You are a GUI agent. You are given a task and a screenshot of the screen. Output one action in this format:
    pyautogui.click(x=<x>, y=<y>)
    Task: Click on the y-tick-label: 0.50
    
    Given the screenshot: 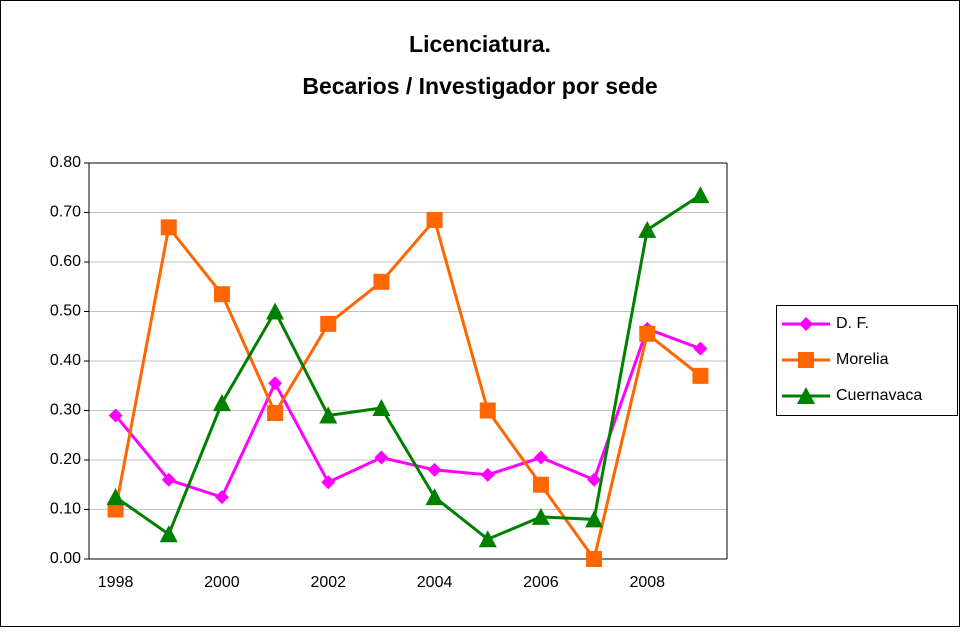 What is the action you would take?
    pyautogui.click(x=65, y=311)
    